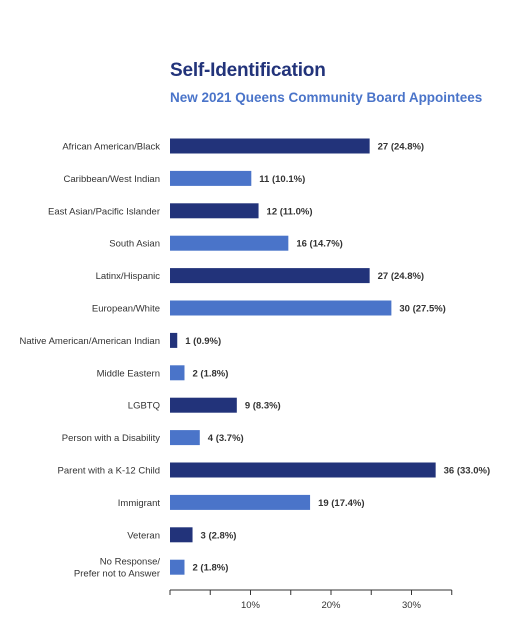 This screenshot has width=510, height=633. Describe the element at coordinates (219, 535) in the screenshot. I see `value-label: 3 (2.8%)` at that location.